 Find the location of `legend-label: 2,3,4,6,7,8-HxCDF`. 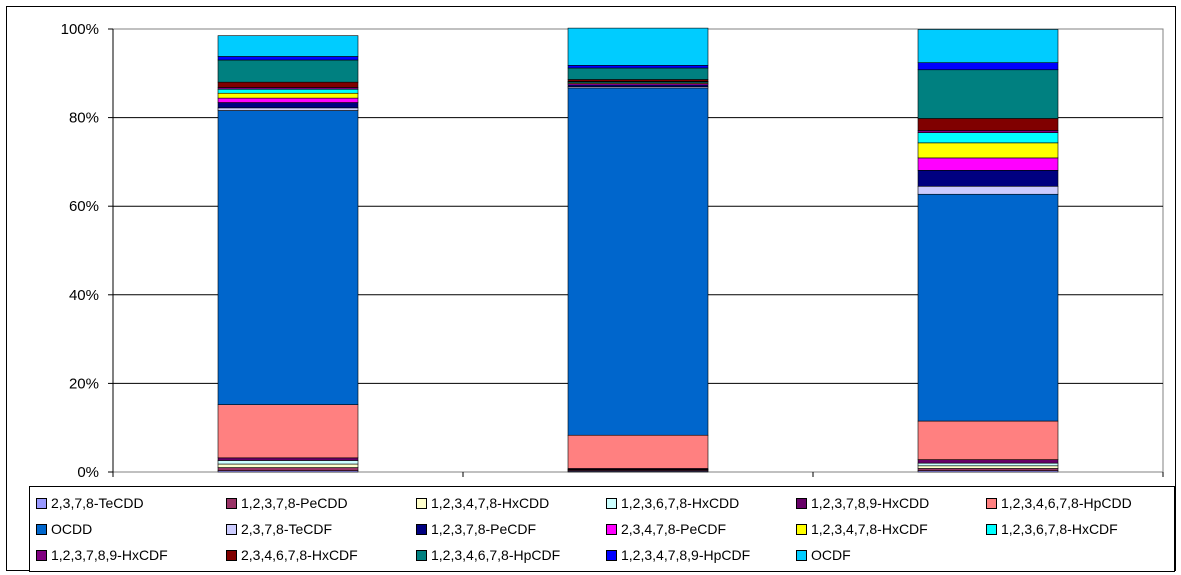

legend-label: 2,3,4,6,7,8-HxCDF is located at coordinates (299, 555).